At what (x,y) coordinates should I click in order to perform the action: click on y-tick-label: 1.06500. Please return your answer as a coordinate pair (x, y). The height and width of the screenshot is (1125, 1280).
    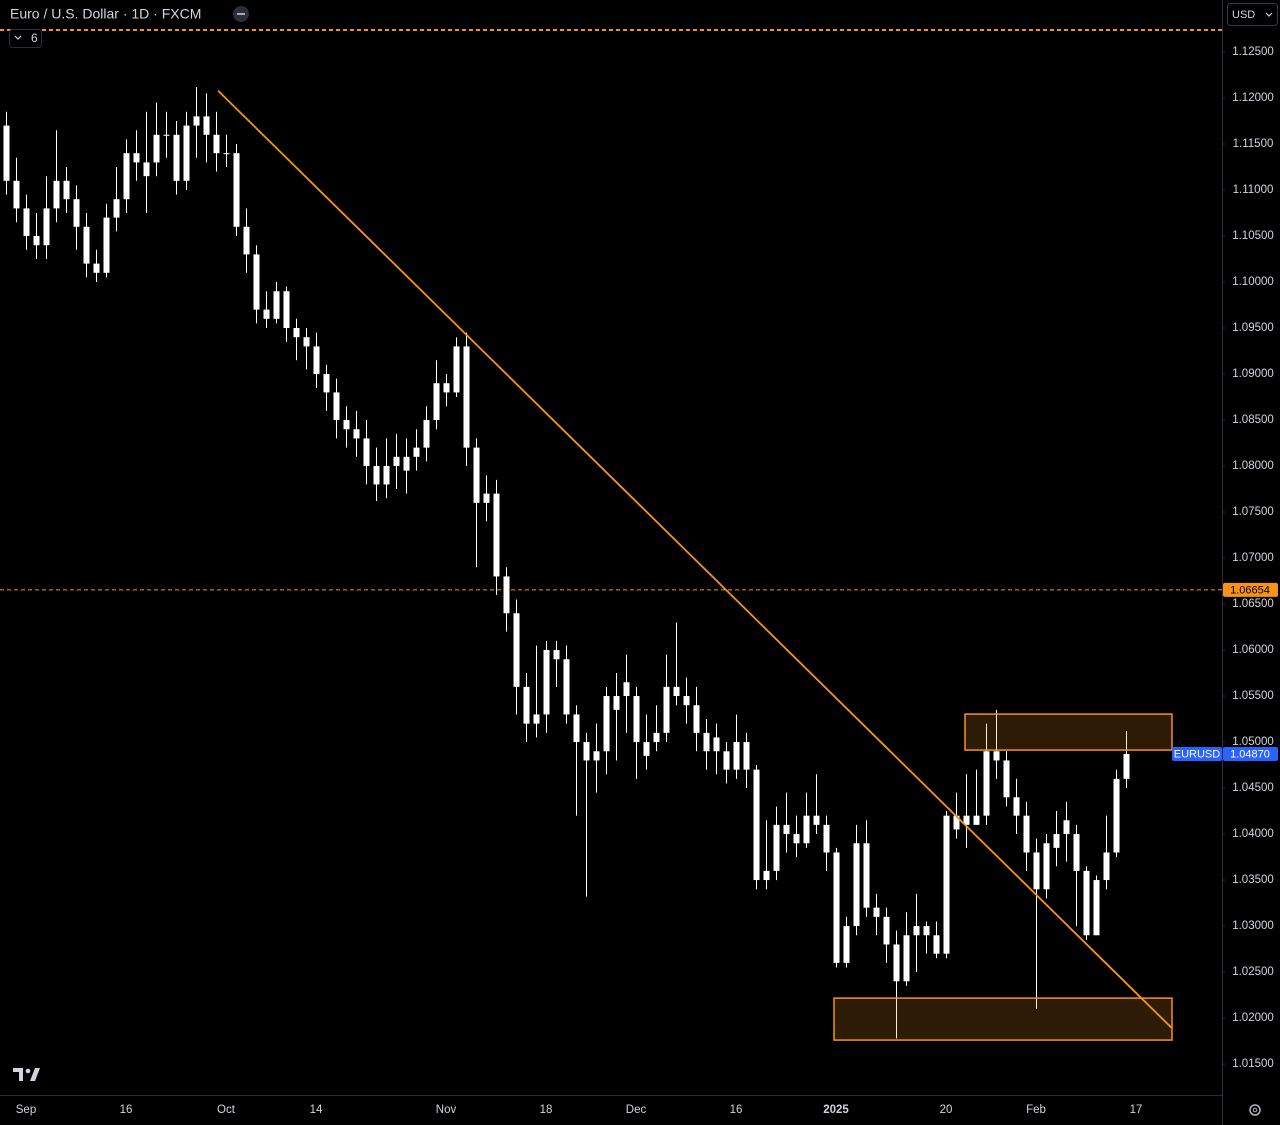
    Looking at the image, I should click on (1253, 604).